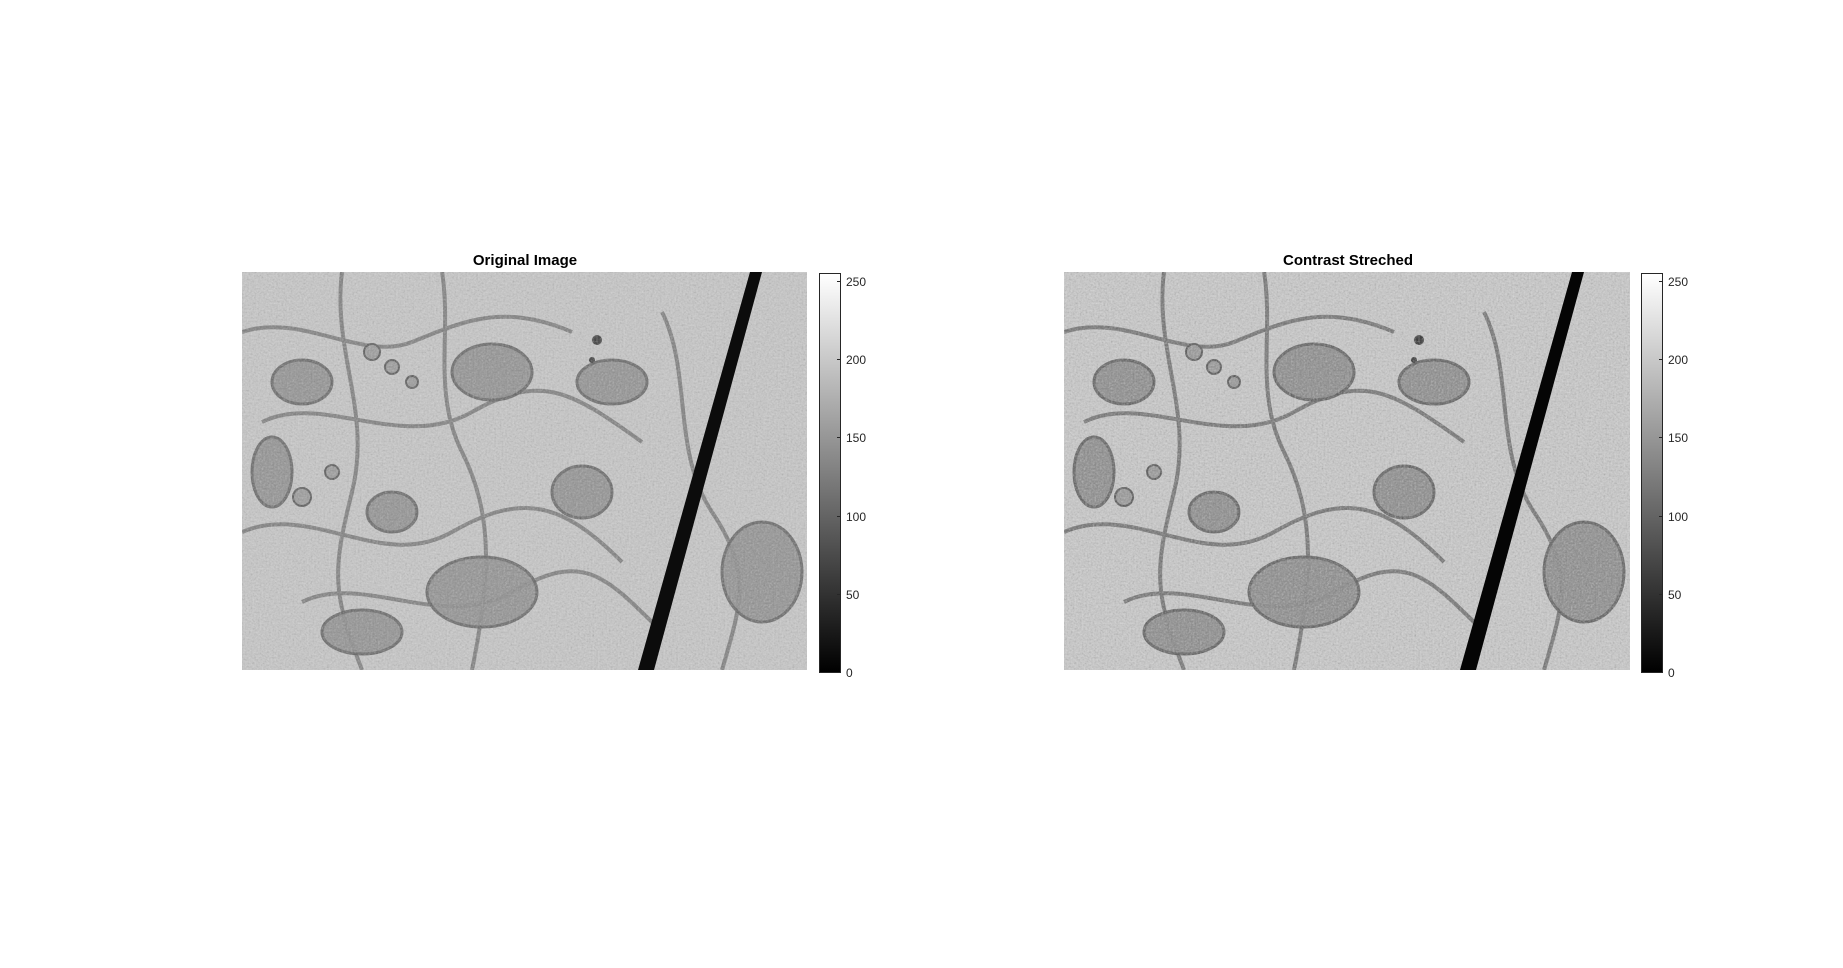 The height and width of the screenshot is (968, 1843). Describe the element at coordinates (525, 260) in the screenshot. I see `panel-title-original: Original Image` at that location.